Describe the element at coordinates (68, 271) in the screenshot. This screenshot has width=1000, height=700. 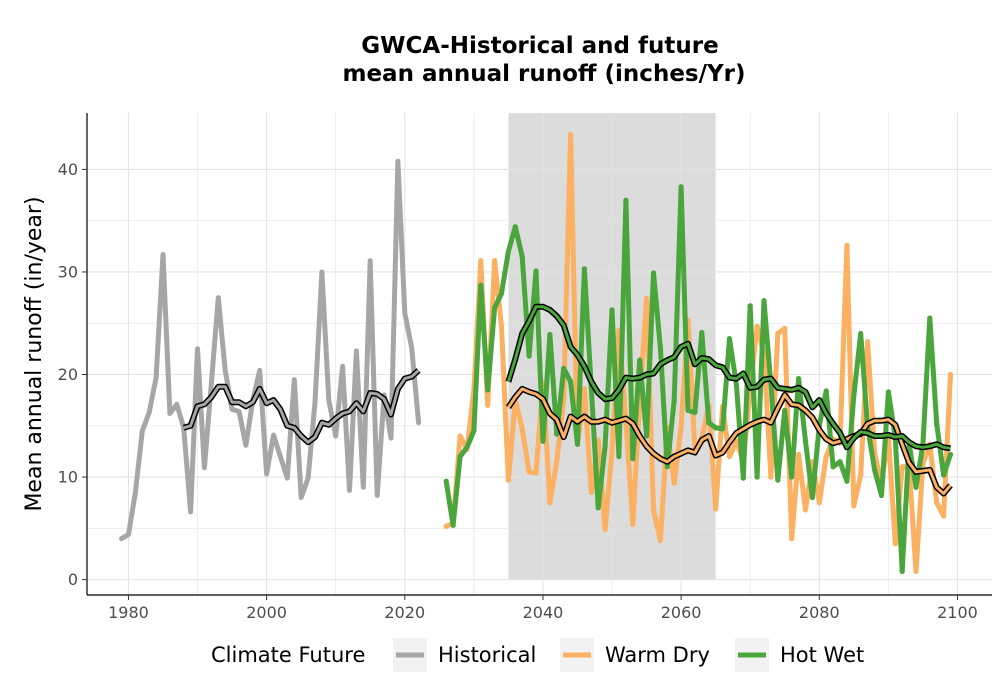
I see `y-tick-label: 30` at that location.